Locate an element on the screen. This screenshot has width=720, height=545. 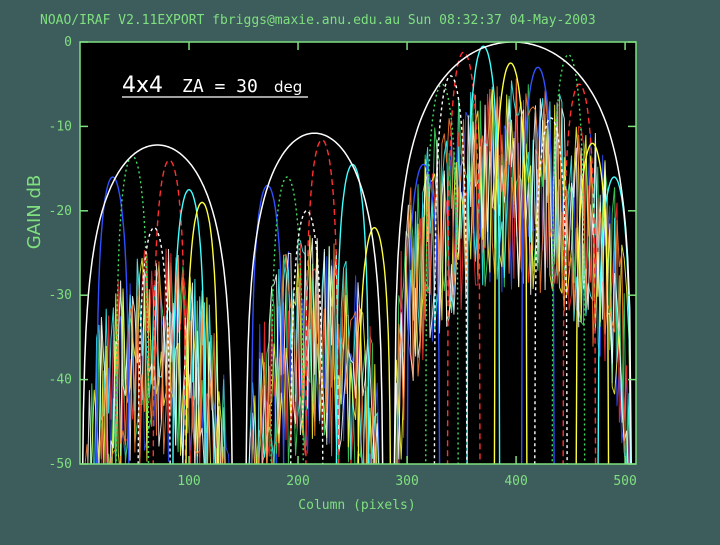
y-tick-label: -20 is located at coordinates (60, 211).